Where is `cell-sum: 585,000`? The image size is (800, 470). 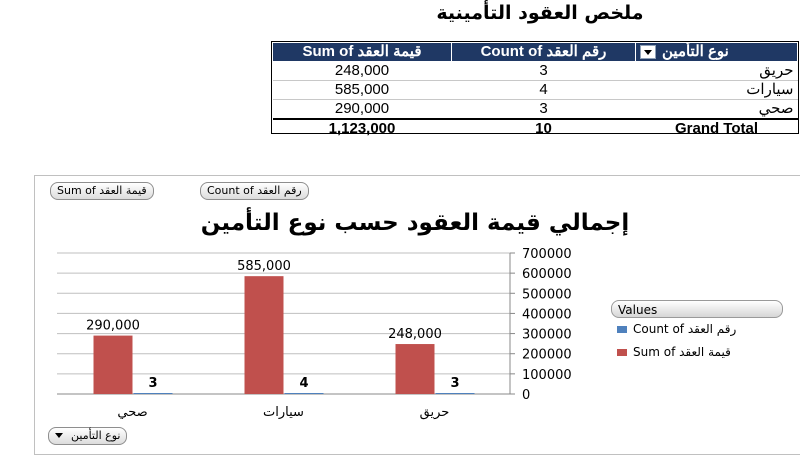
cell-sum: 585,000 is located at coordinates (362, 90).